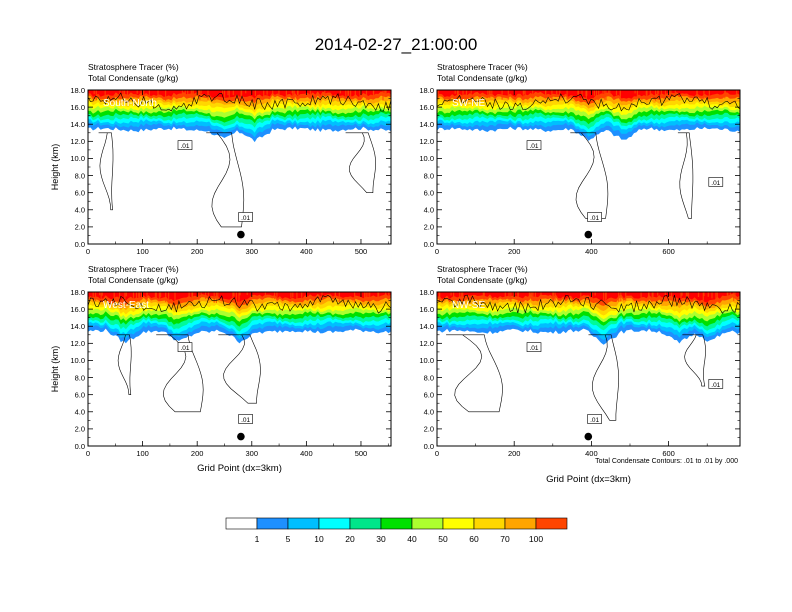 This screenshot has height=612, width=792. What do you see at coordinates (126, 305) in the screenshot?
I see `section-label: West-East` at bounding box center [126, 305].